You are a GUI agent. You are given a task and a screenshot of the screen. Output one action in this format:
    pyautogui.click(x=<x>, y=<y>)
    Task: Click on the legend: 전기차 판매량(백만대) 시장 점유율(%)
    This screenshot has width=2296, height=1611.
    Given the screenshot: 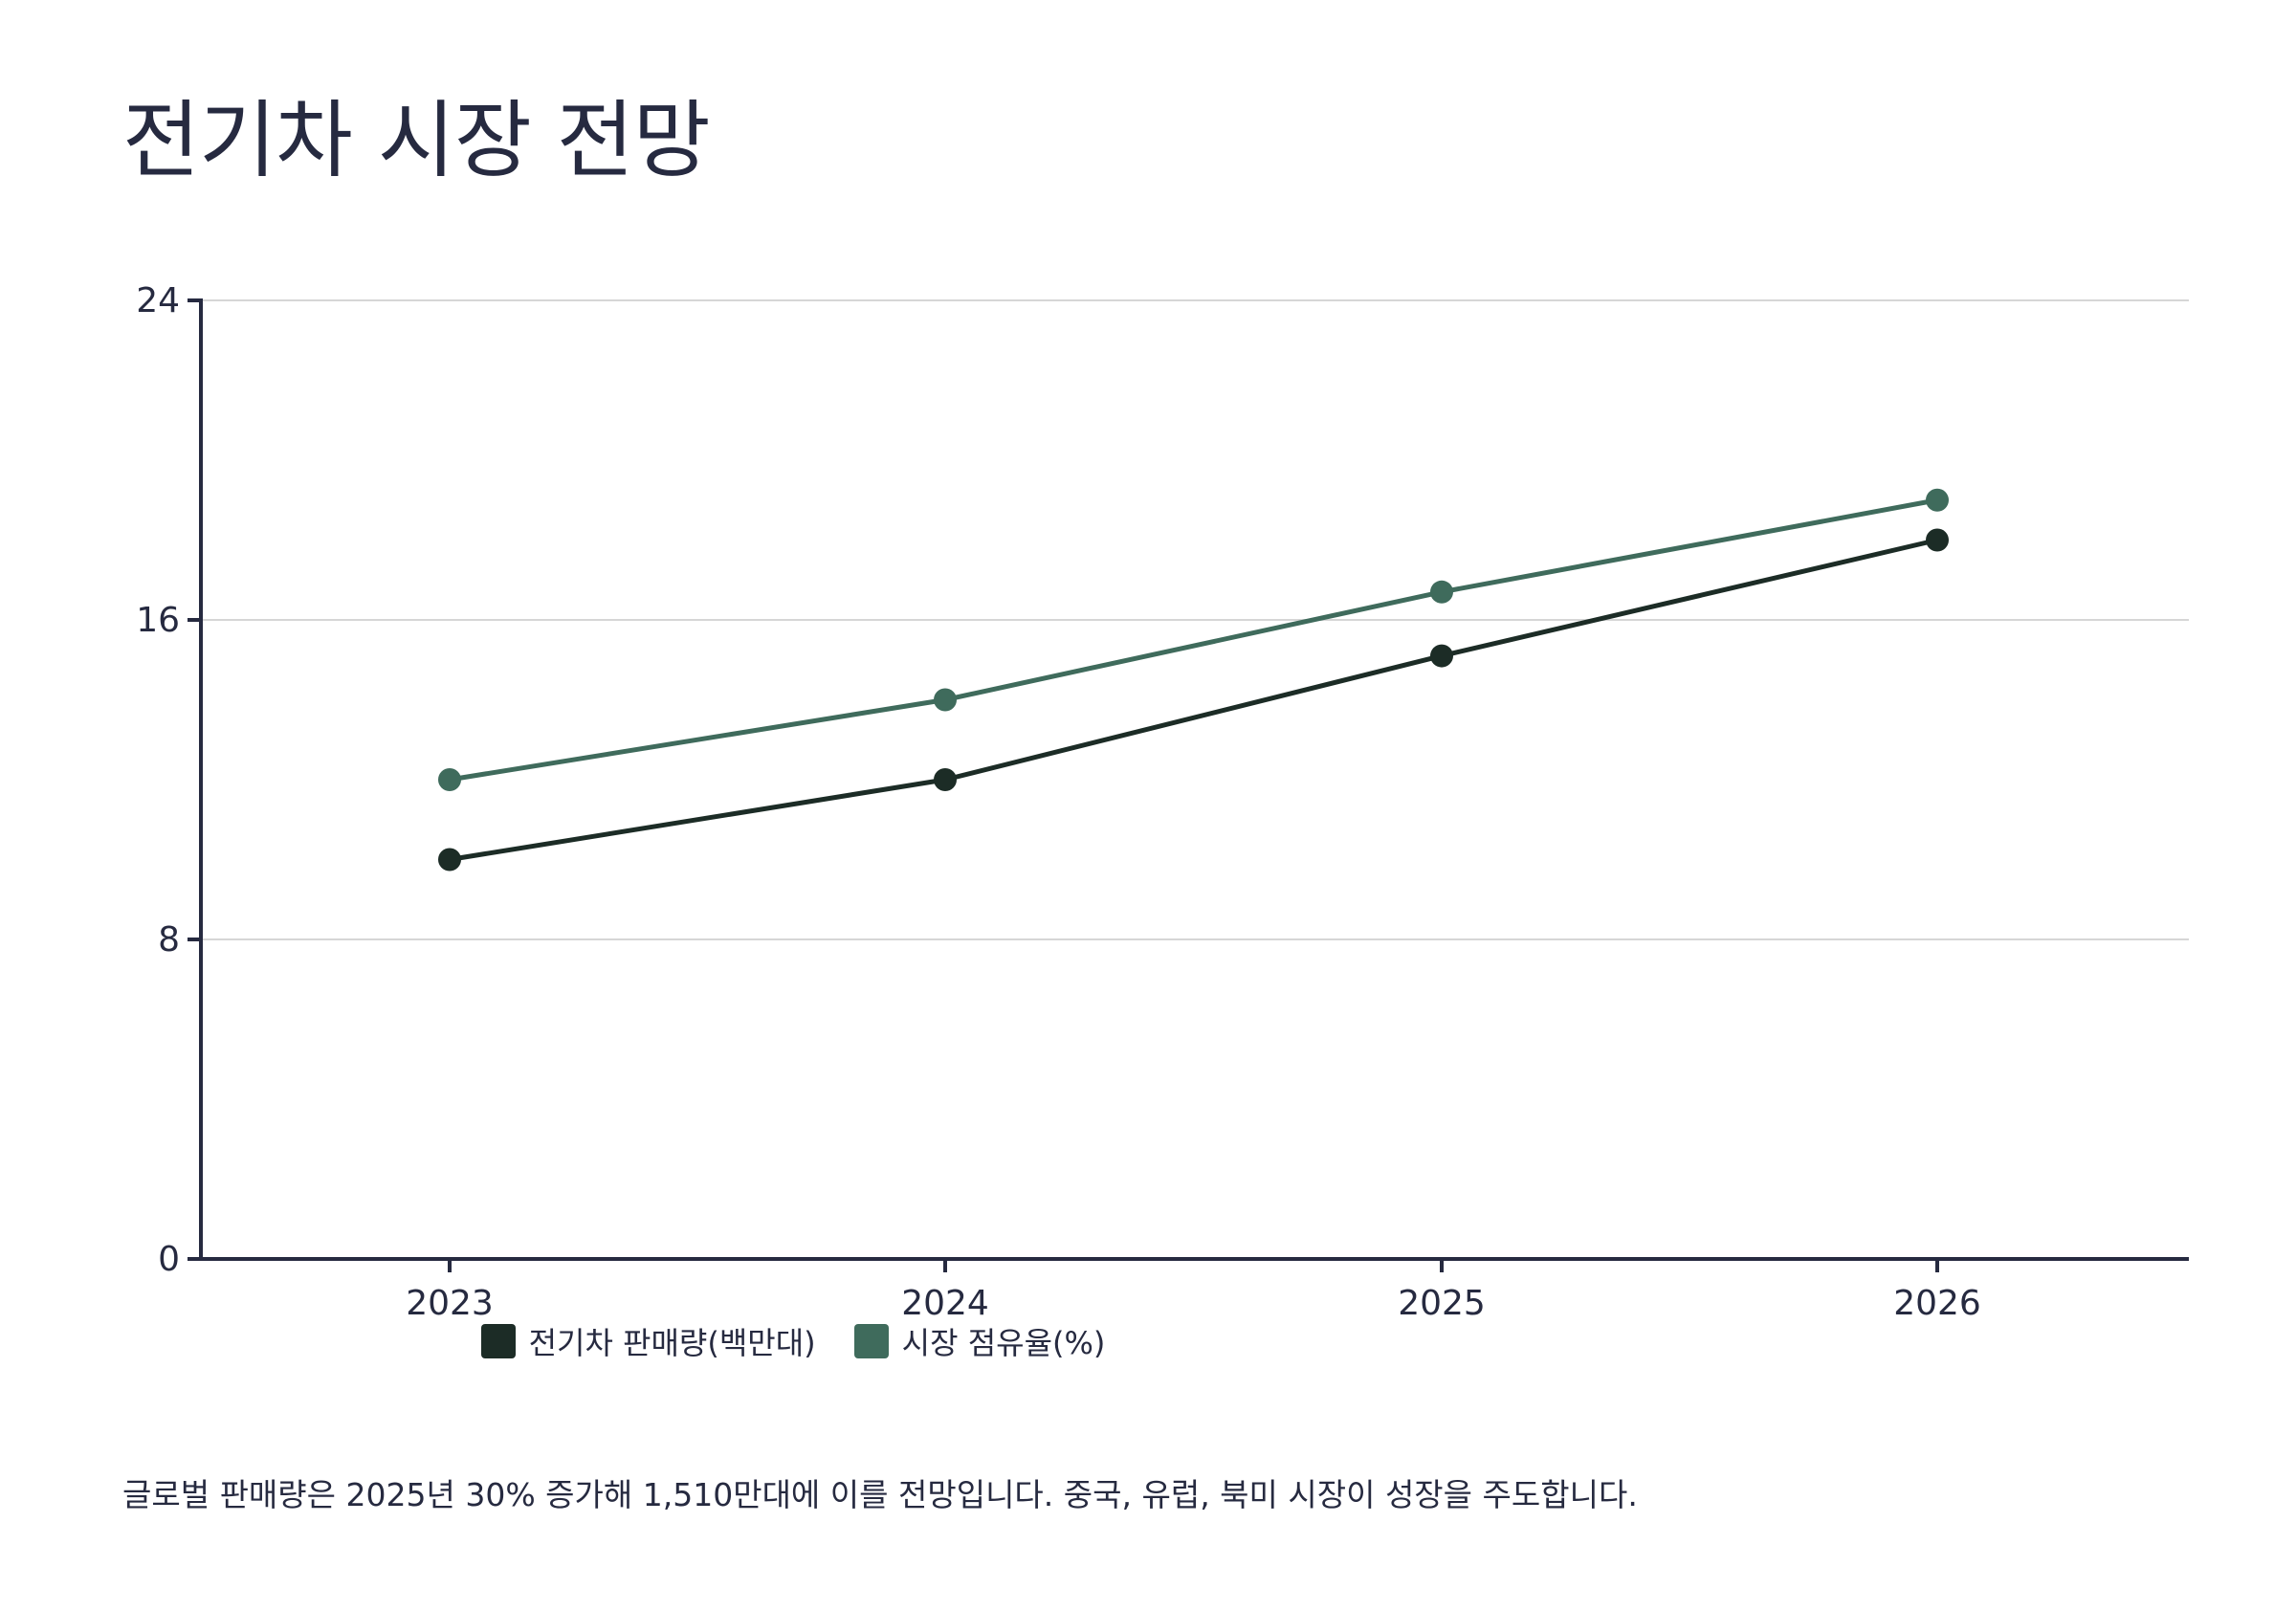 What is the action you would take?
    pyautogui.click(x=793, y=1341)
    